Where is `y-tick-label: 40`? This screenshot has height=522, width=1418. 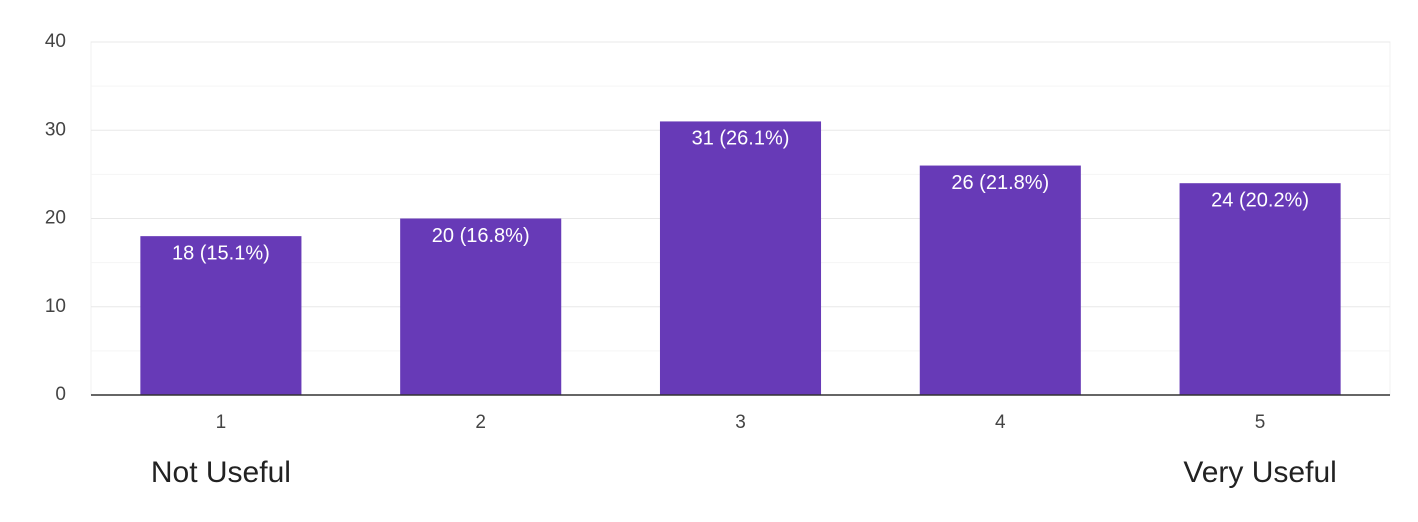
y-tick-label: 40 is located at coordinates (55, 41).